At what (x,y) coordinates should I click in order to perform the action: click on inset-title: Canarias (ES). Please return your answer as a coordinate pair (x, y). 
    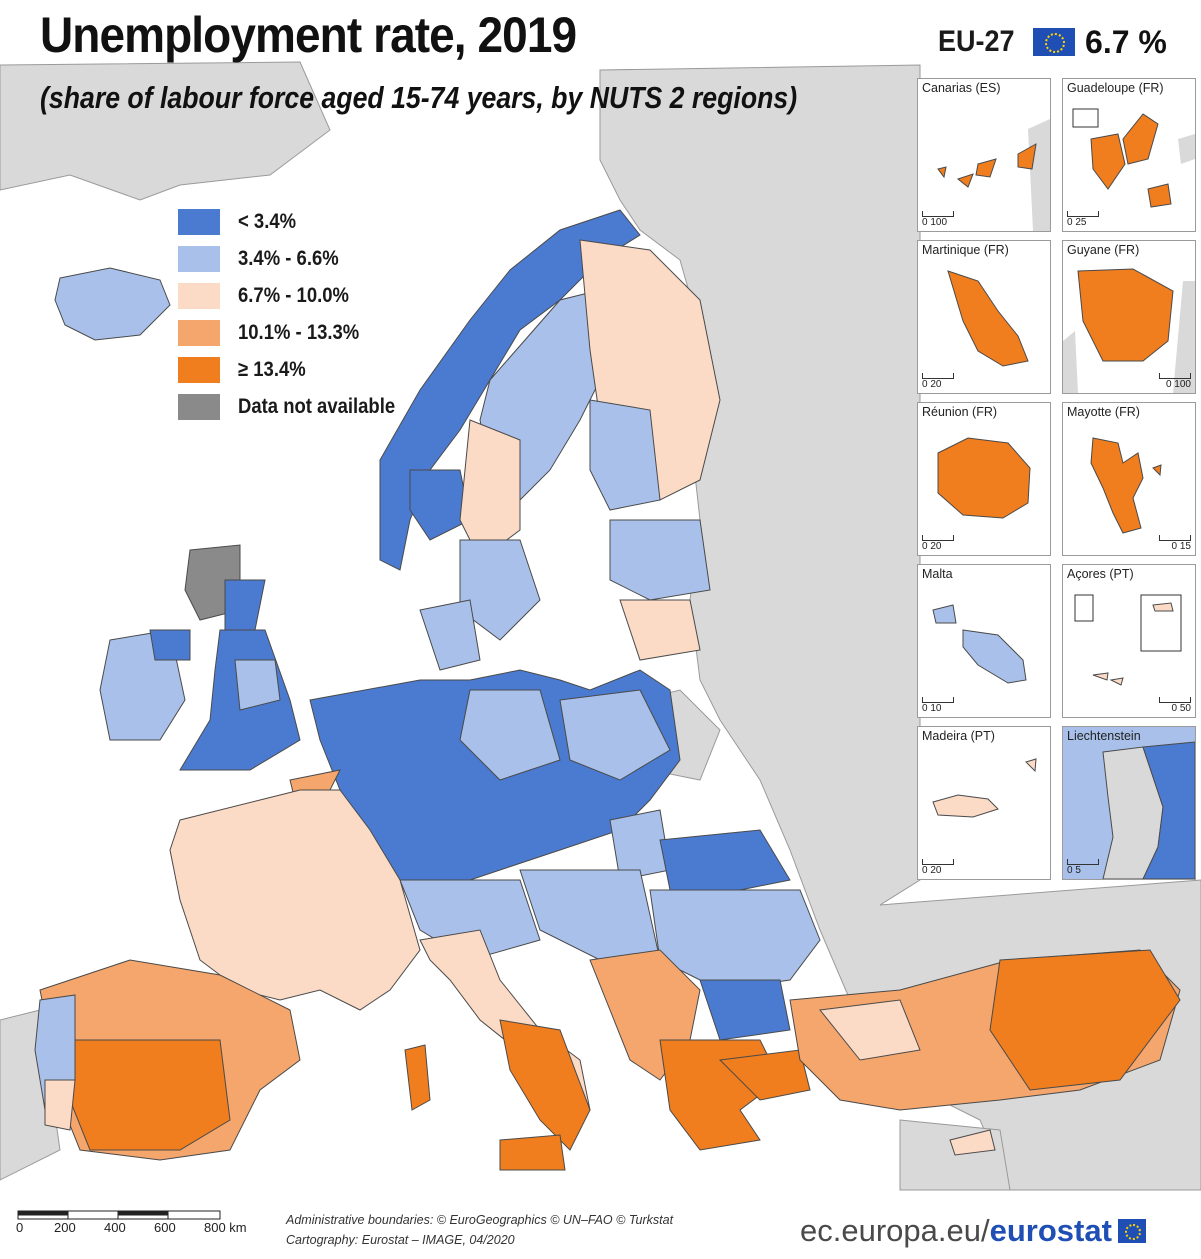
    Looking at the image, I should click on (961, 88).